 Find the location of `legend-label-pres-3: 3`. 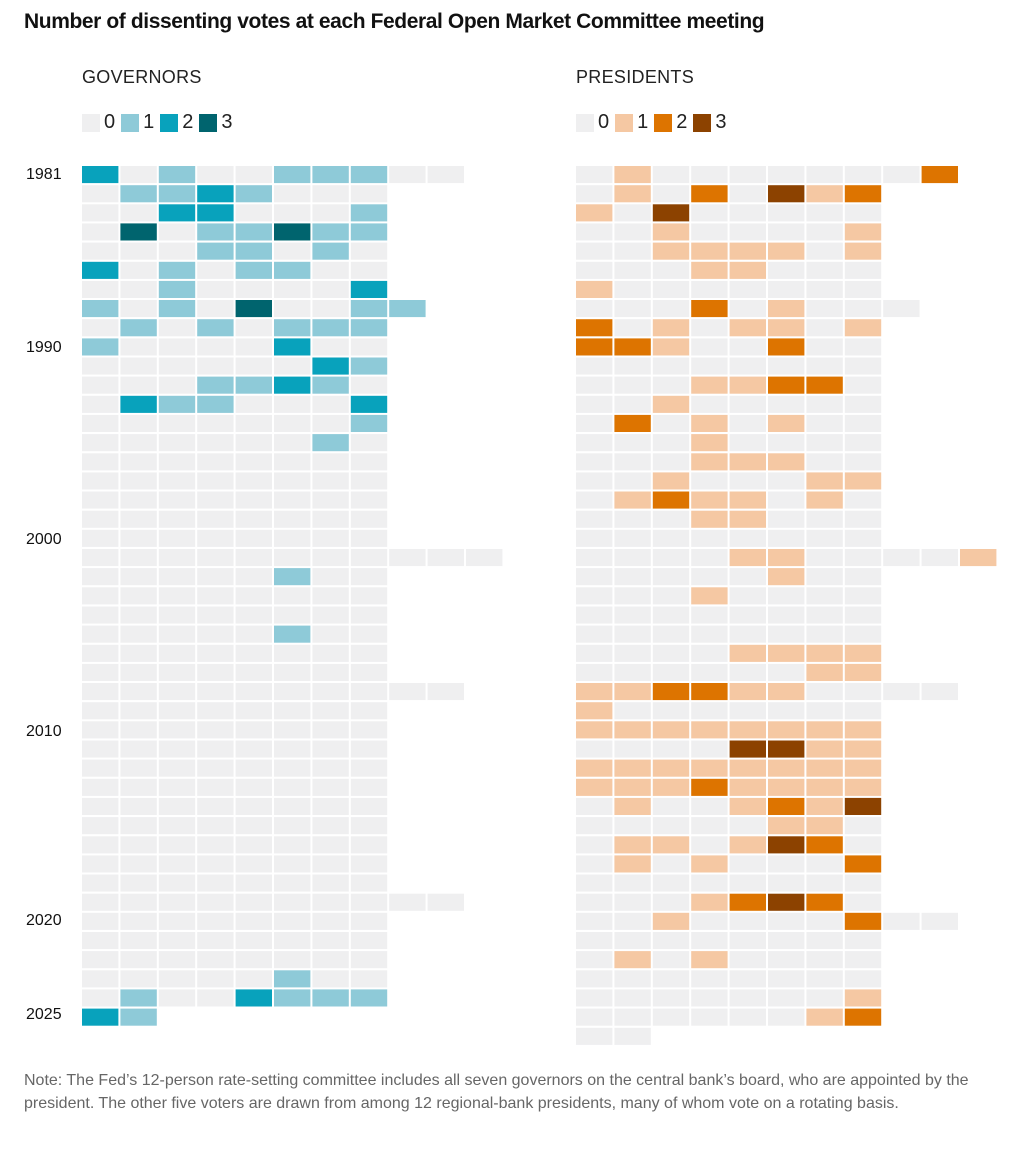

legend-label-pres-3: 3 is located at coordinates (721, 122).